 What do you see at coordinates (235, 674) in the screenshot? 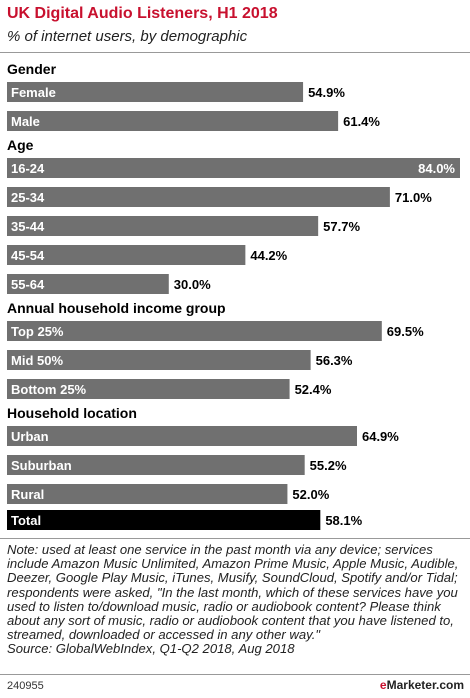
I see `footer-divider` at bounding box center [235, 674].